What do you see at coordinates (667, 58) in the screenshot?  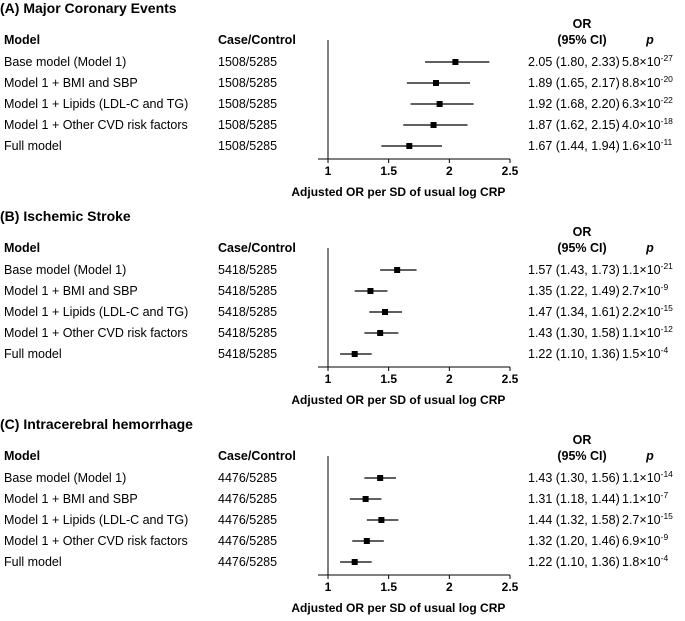 I see `p-exponent: -27` at bounding box center [667, 58].